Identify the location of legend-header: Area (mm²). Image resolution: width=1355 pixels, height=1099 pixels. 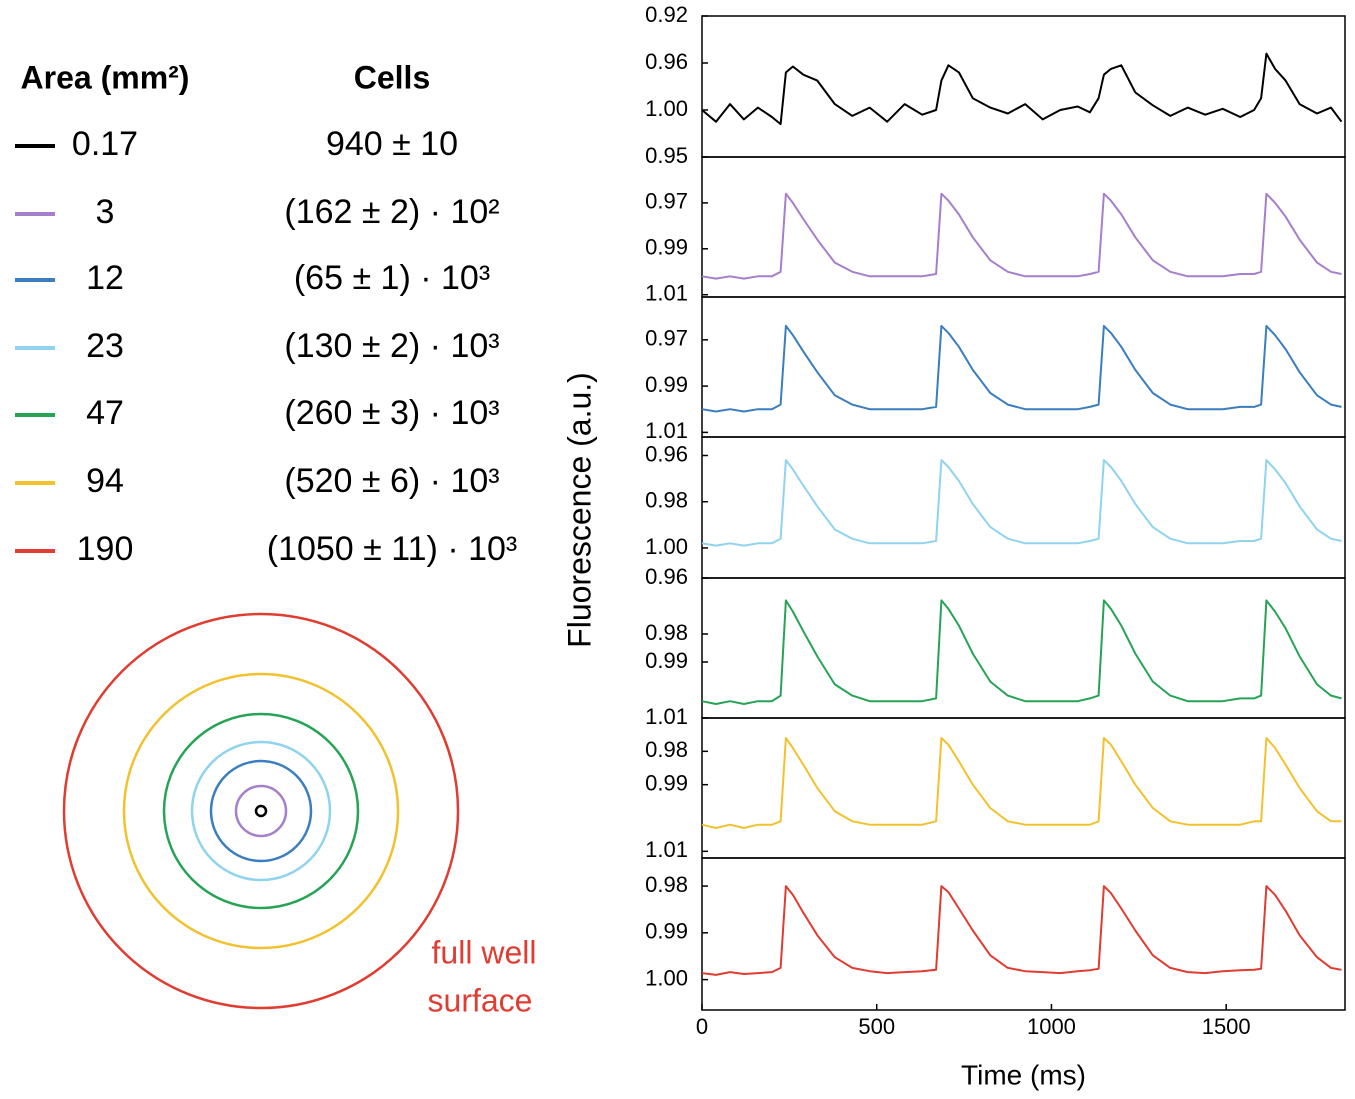
(105, 77).